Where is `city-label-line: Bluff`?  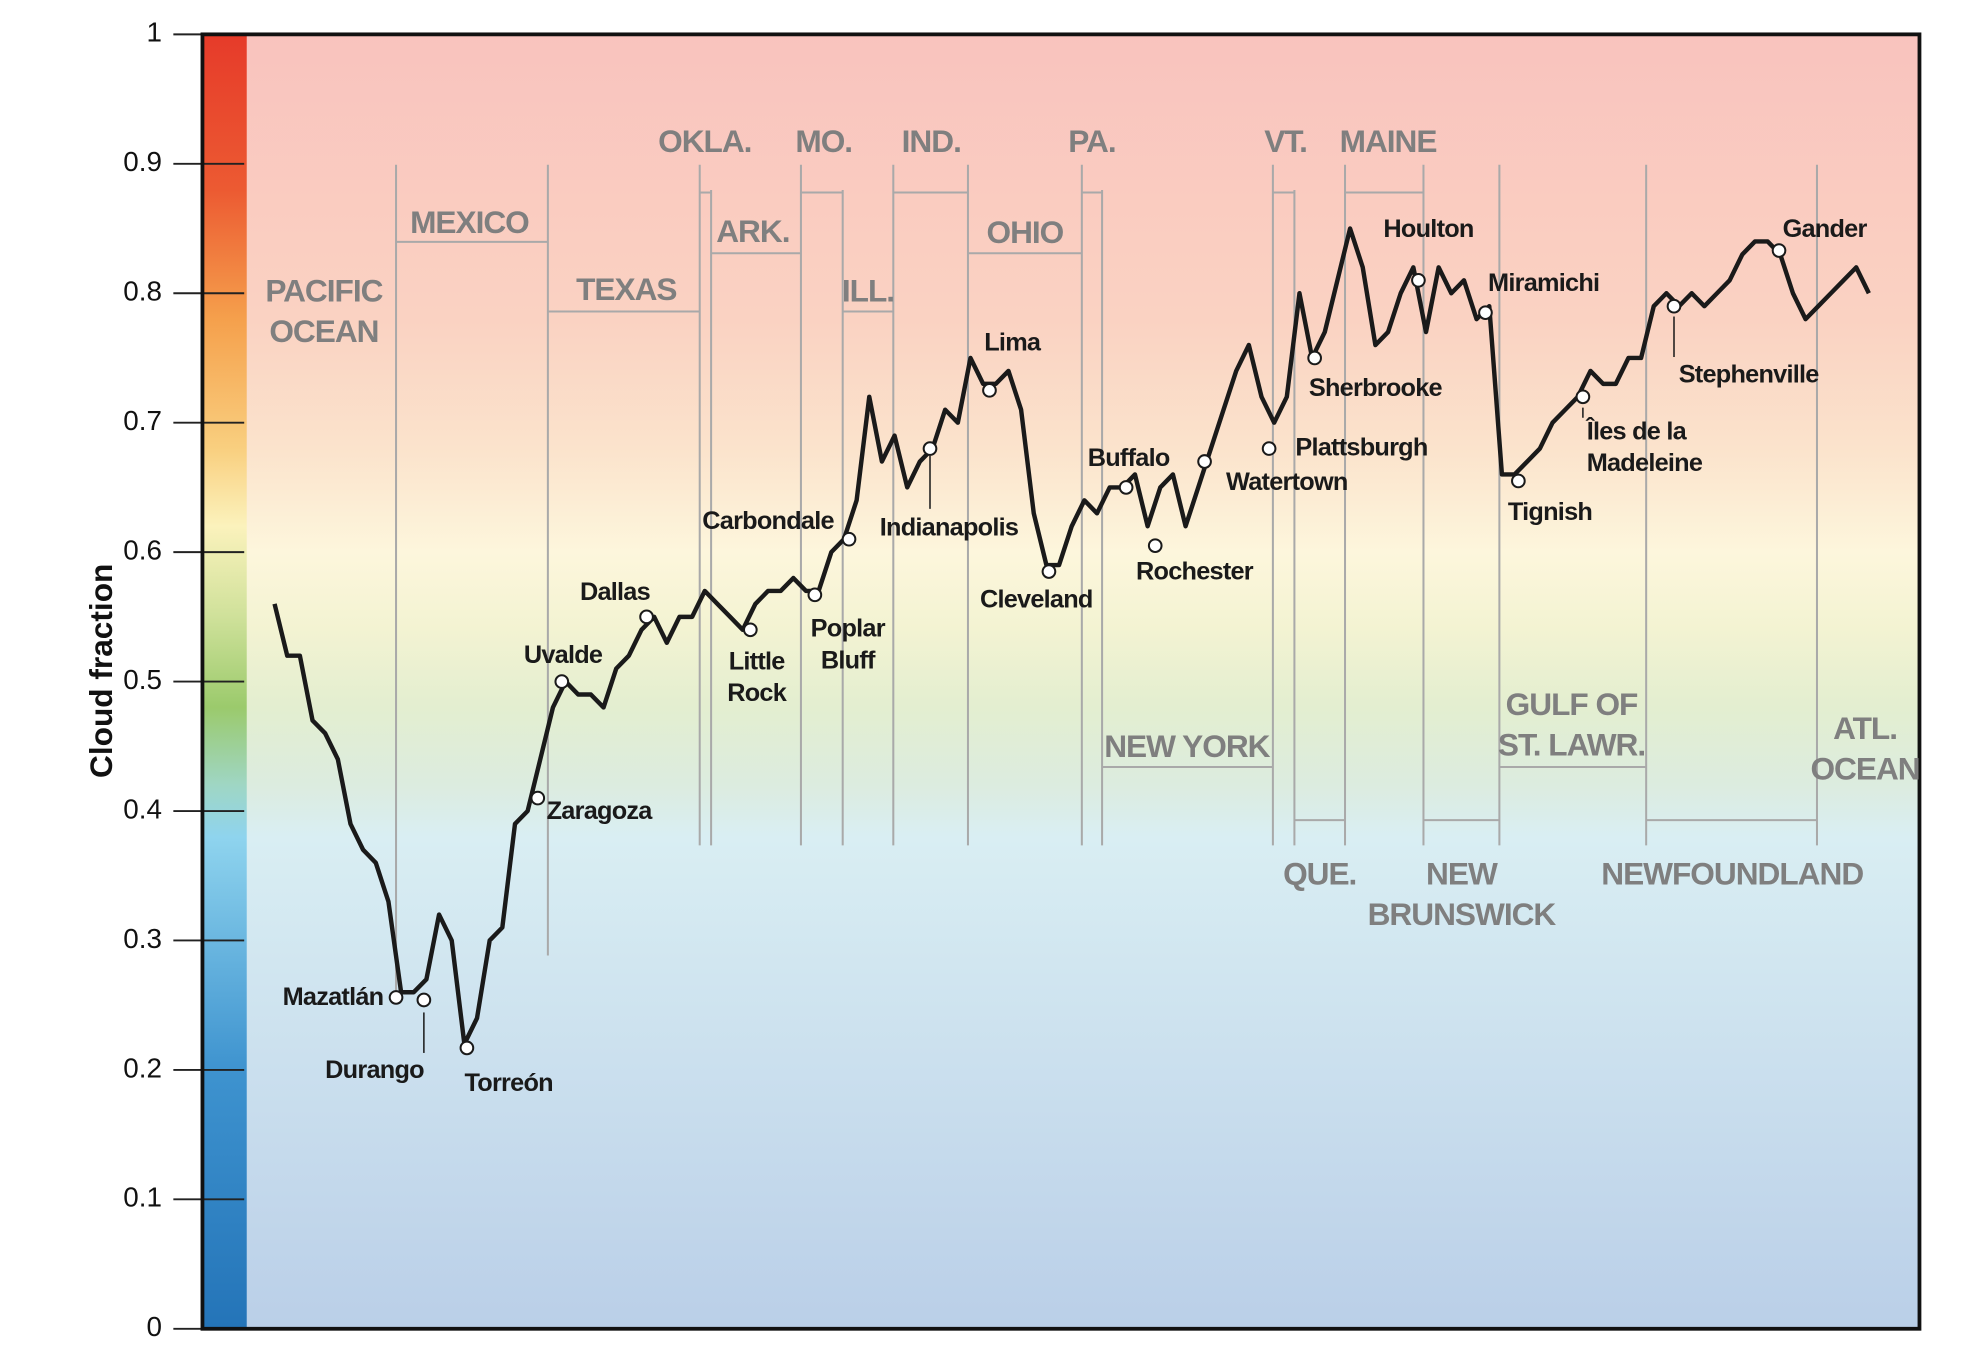 city-label-line: Bluff is located at coordinates (848, 660).